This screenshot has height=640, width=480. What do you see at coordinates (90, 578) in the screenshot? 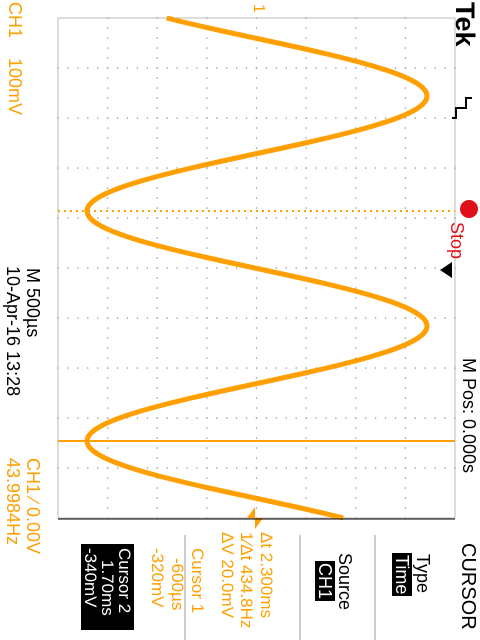
I see `cursor-2-volt: -340mV` at bounding box center [90, 578].